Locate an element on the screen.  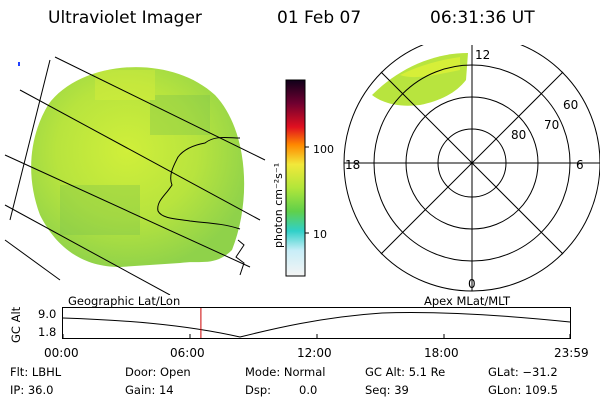
date-label: 01 Feb 07 is located at coordinates (319, 18).